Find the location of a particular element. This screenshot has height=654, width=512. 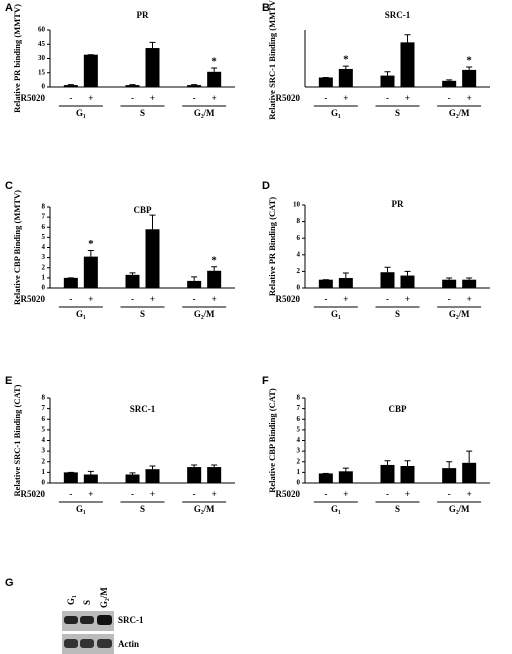

y-tick-label: 1 is located at coordinates (44, 472).